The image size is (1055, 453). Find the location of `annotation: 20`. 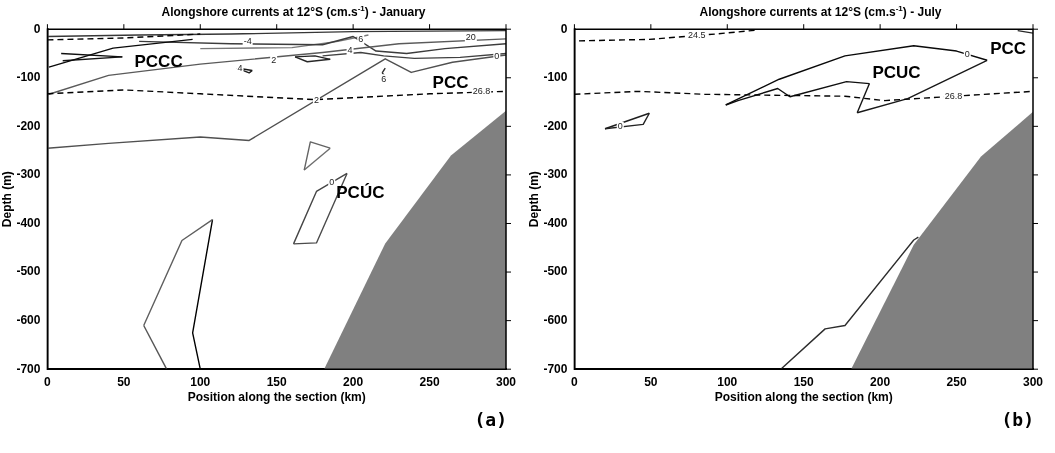

annotation: 20 is located at coordinates (470, 37).